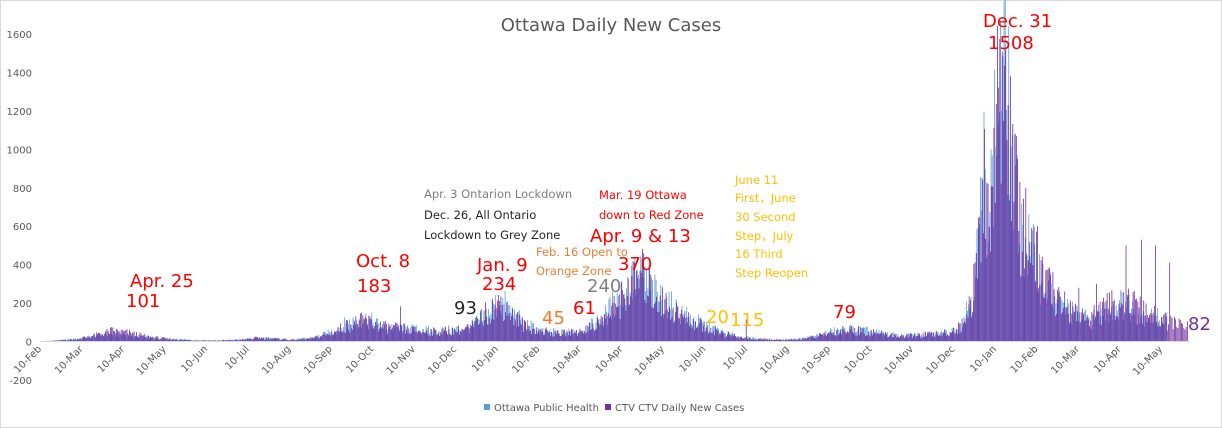 The width and height of the screenshot is (1222, 428). What do you see at coordinates (567, 359) in the screenshot?
I see `x-tick-label: 10-Mar` at bounding box center [567, 359].